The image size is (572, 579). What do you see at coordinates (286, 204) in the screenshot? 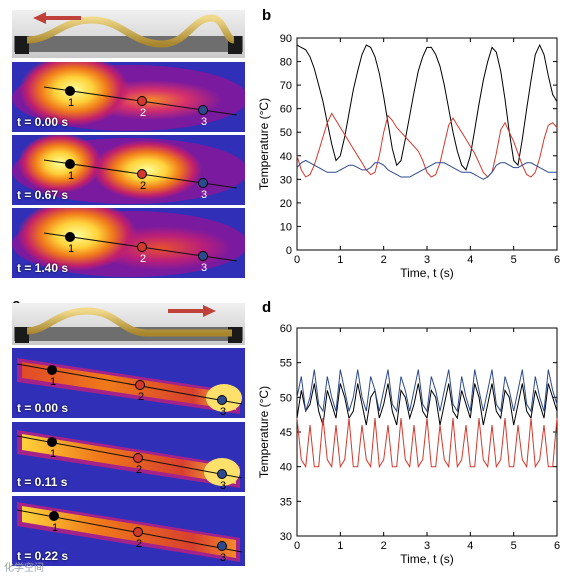
I see `y-tick-label: 20` at bounding box center [286, 204].